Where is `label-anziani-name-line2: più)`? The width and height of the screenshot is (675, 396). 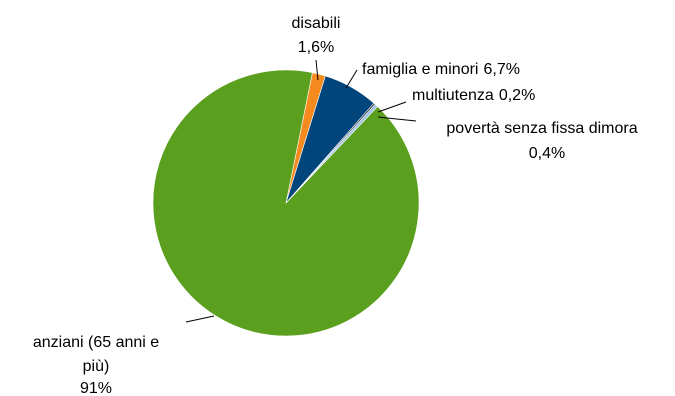 label-anziani-name-line2: più) is located at coordinates (96, 366).